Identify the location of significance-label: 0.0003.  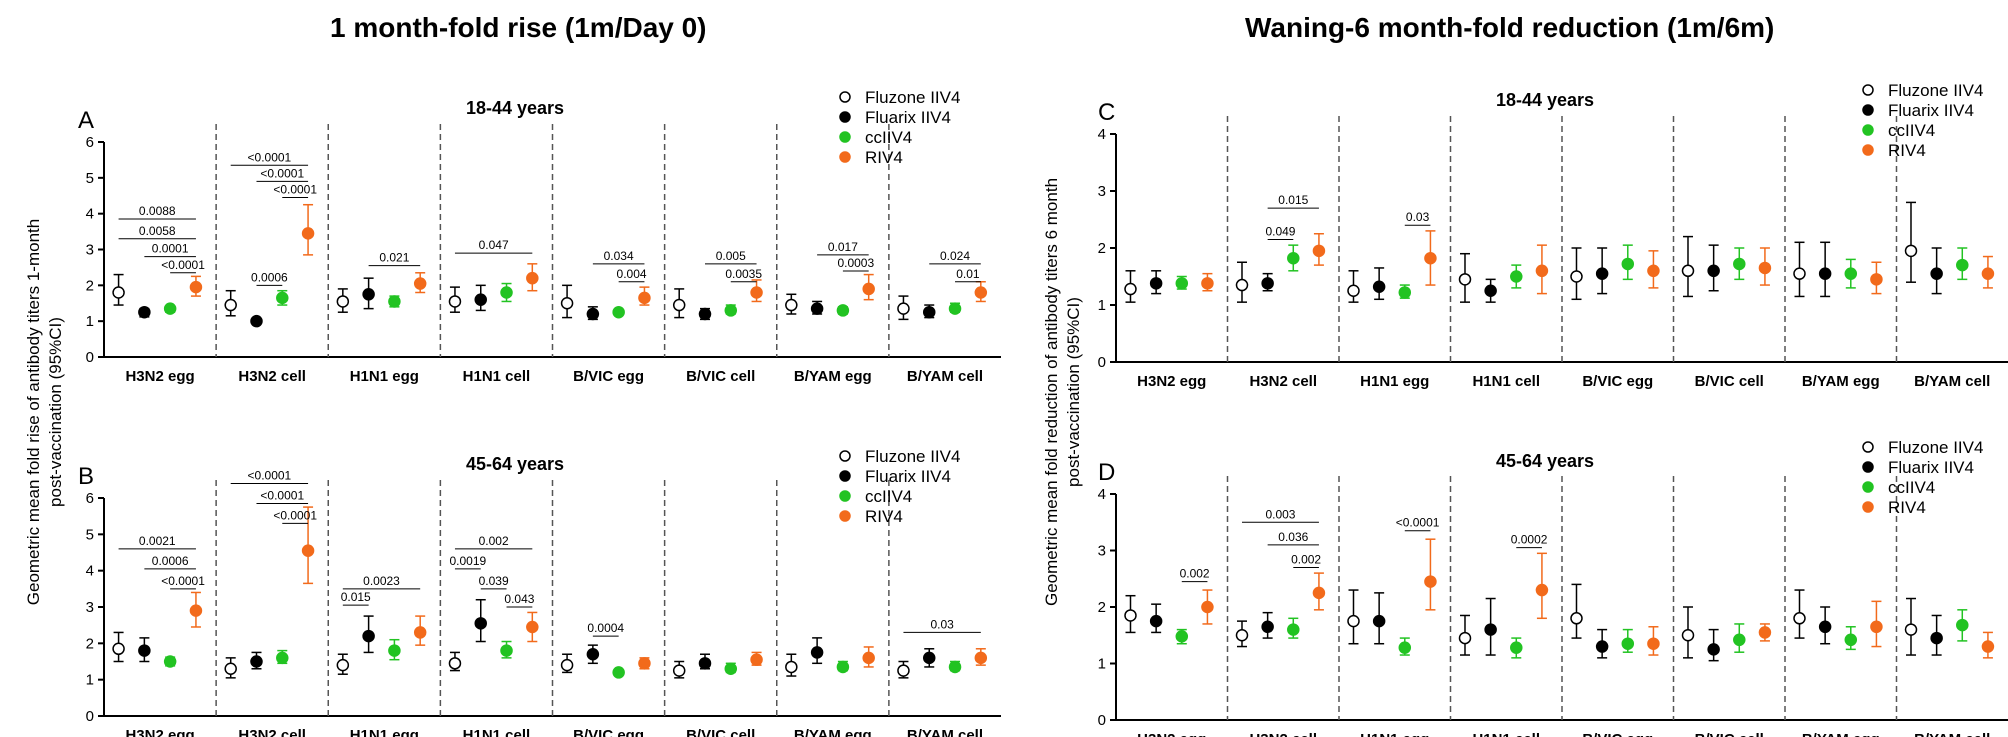
(855, 263).